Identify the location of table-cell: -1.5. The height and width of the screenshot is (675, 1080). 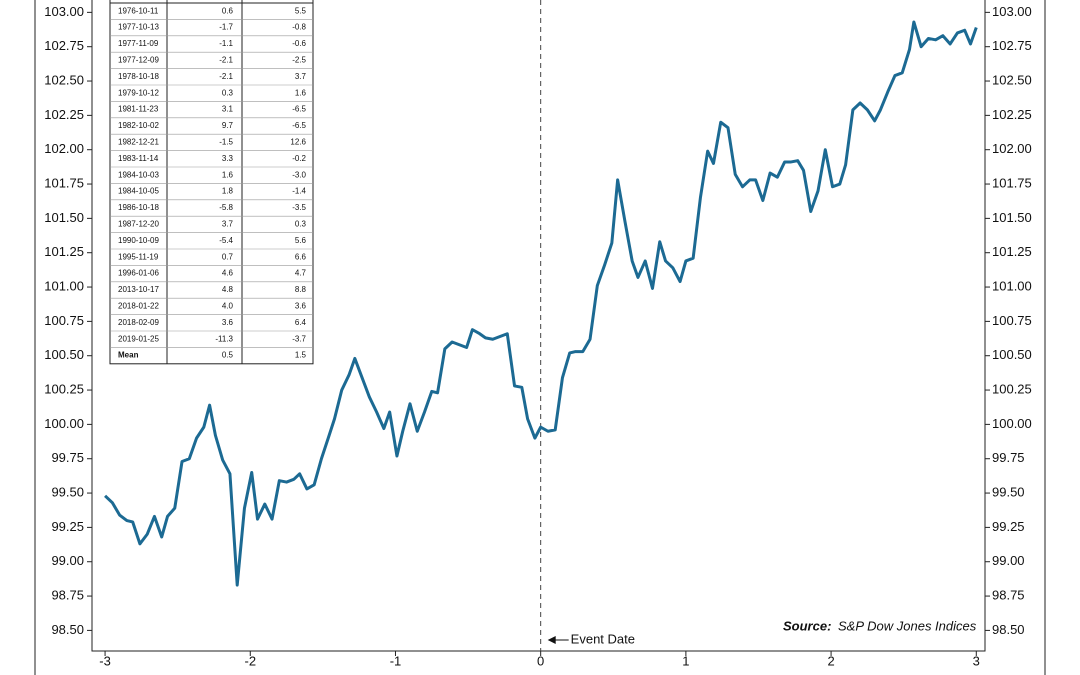
(226, 142).